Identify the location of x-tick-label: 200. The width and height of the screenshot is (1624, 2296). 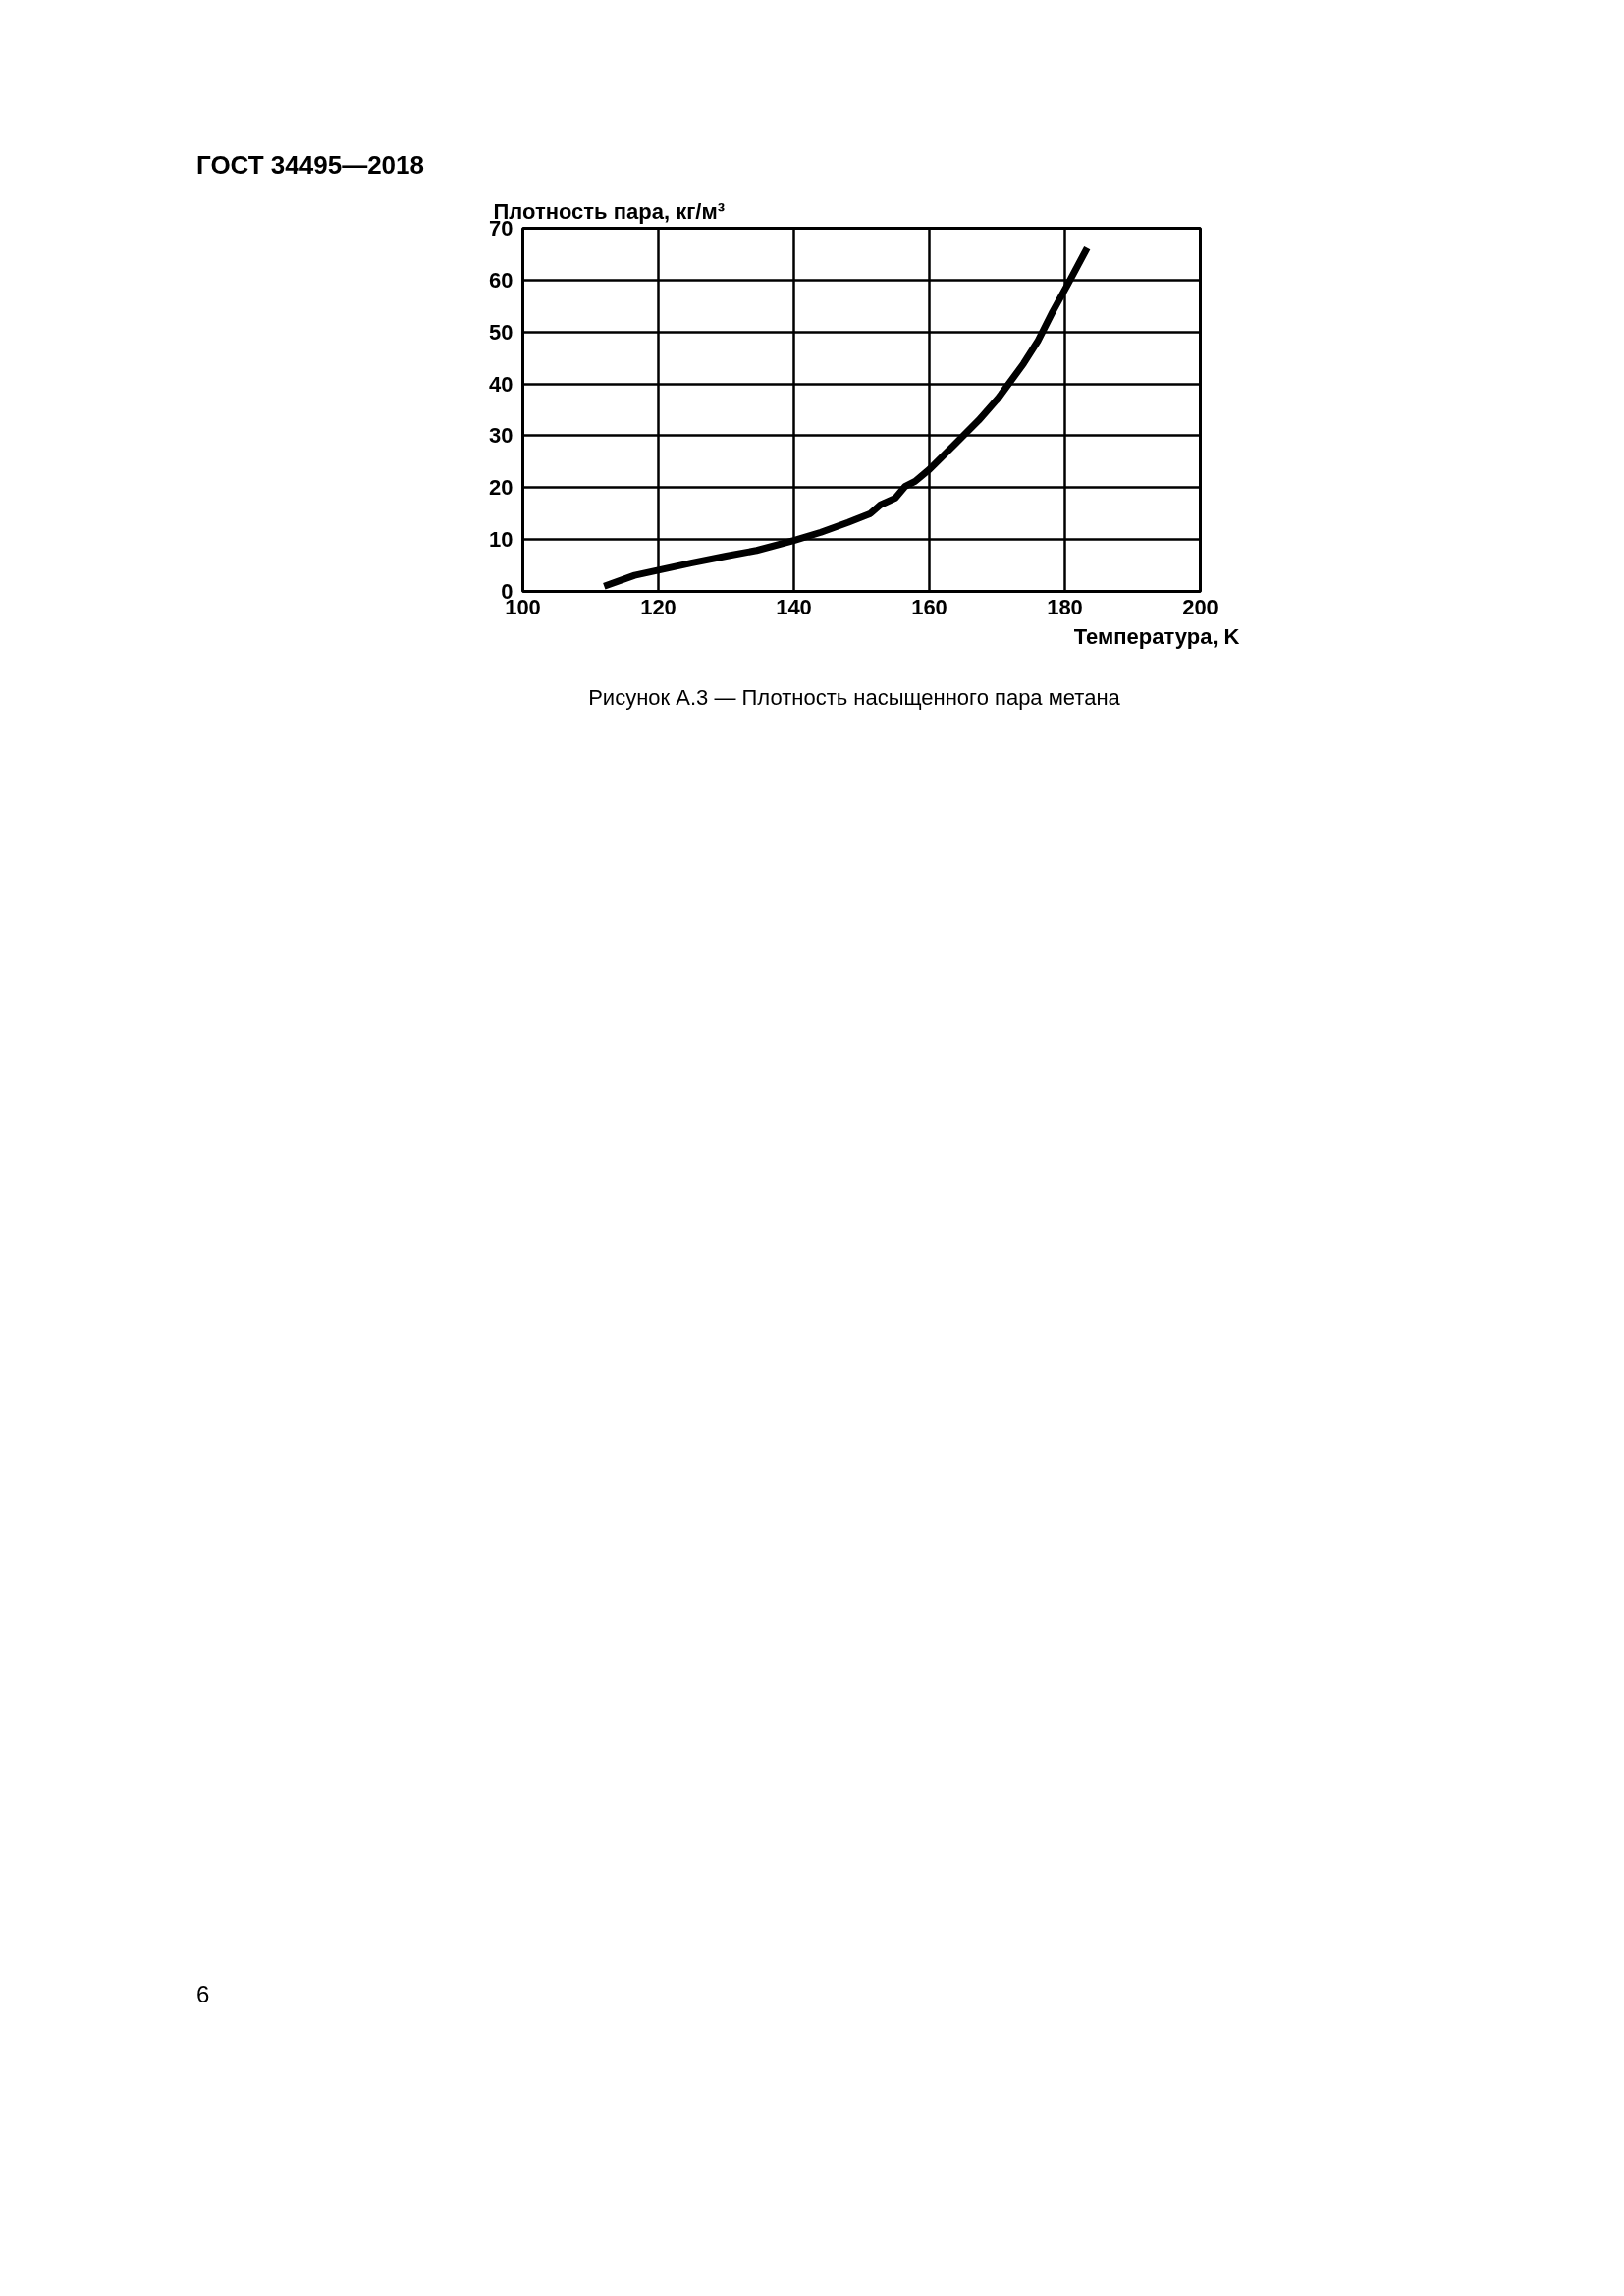
(1200, 606).